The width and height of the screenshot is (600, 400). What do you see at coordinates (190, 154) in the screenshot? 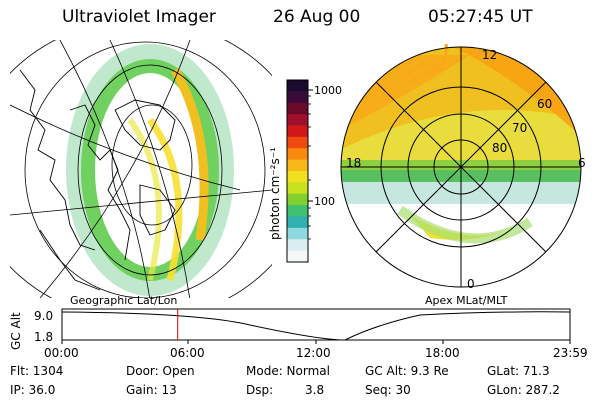
I see `aurora-bright-arc` at bounding box center [190, 154].